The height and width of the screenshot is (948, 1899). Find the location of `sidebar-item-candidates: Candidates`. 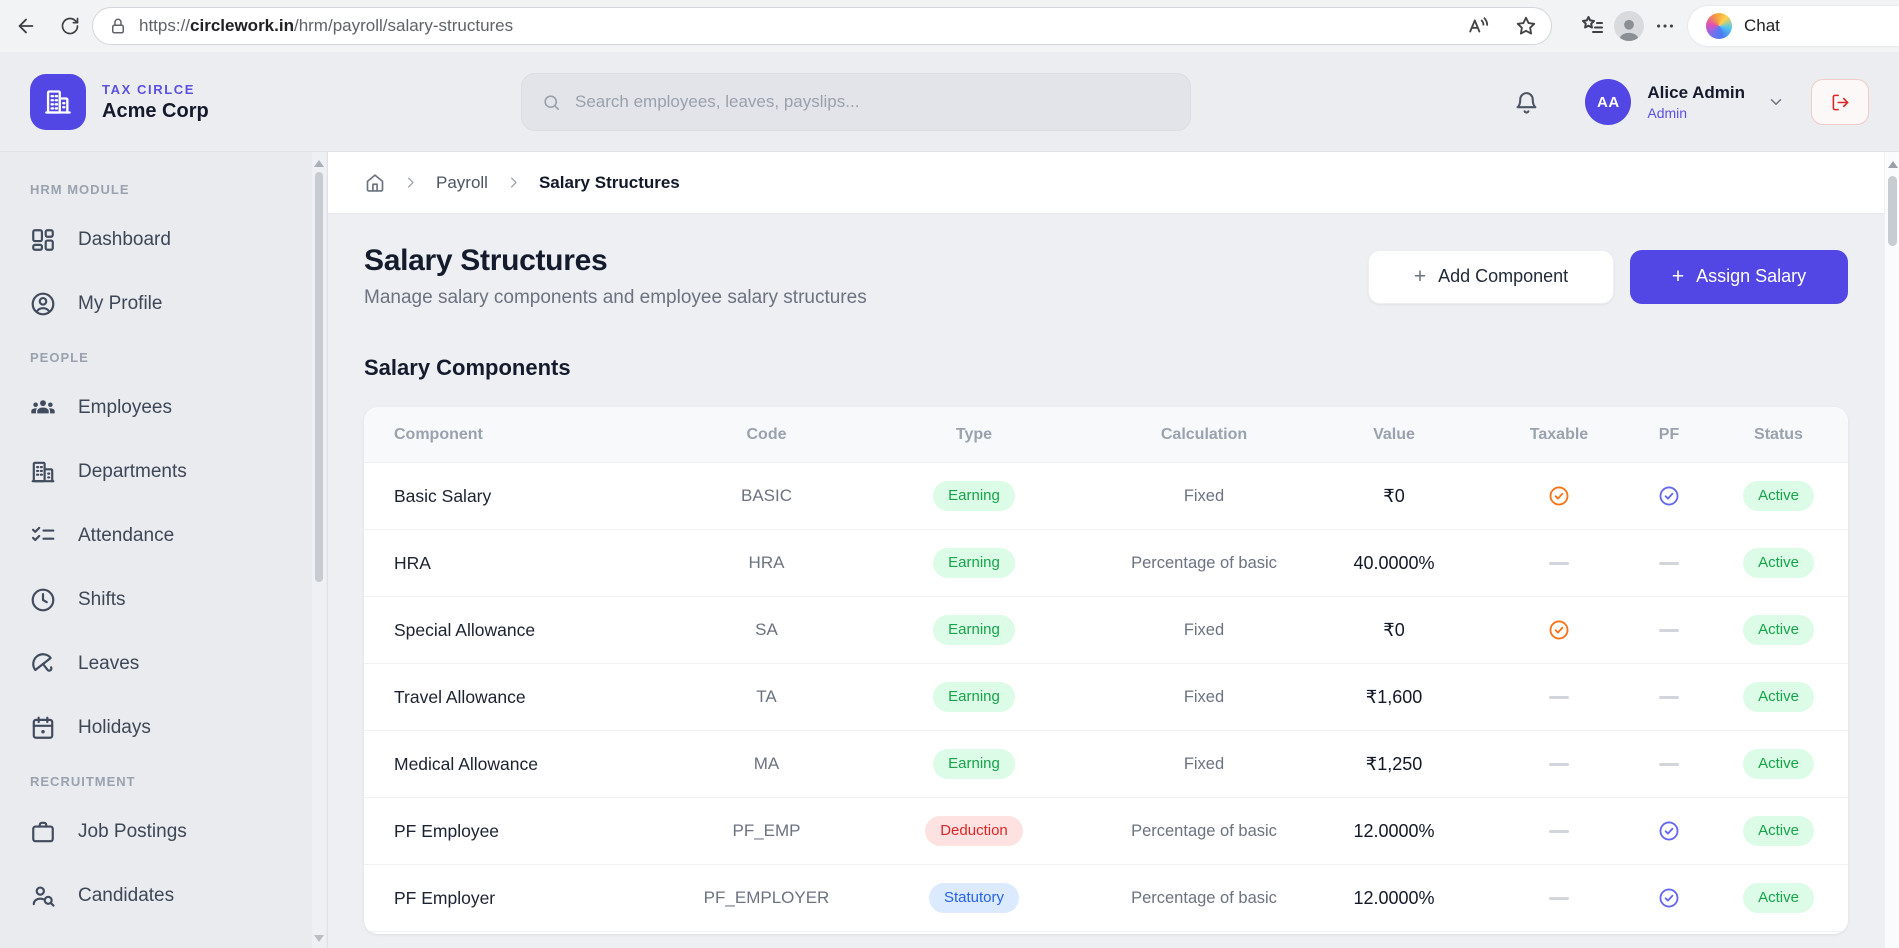

sidebar-item-candidates: Candidates is located at coordinates (166, 896).